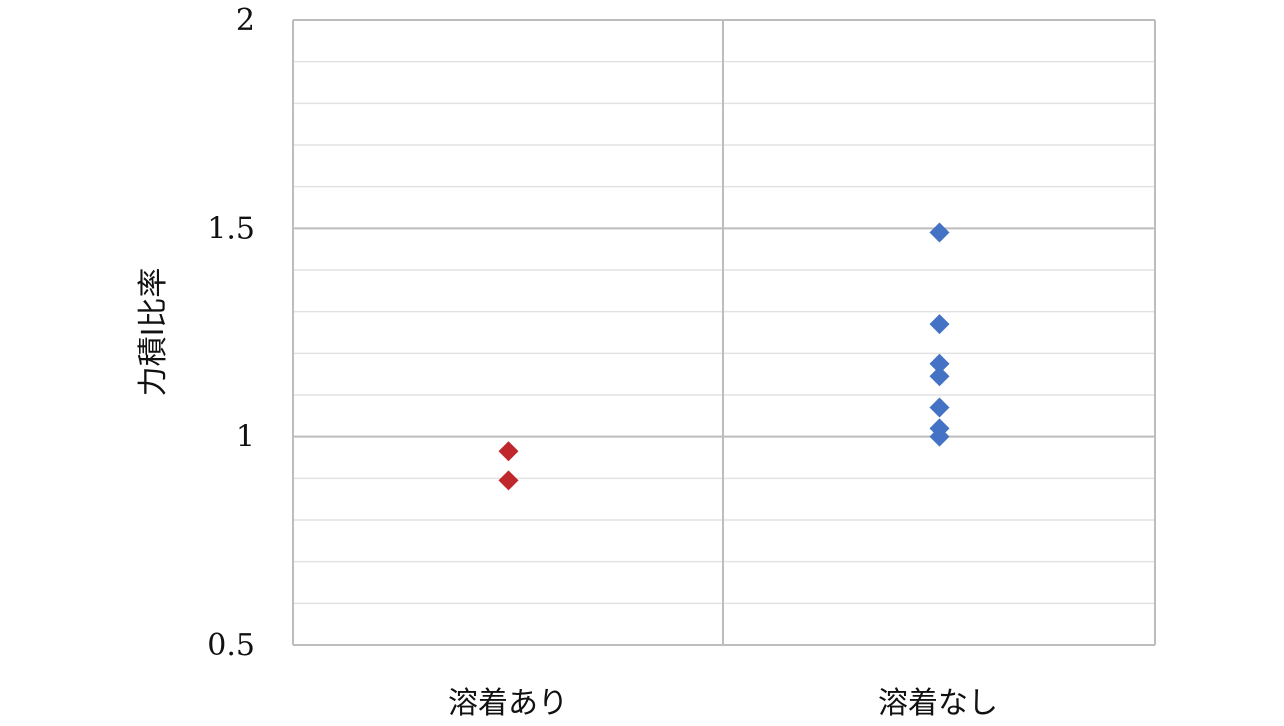 Image resolution: width=1284 pixels, height=726 pixels. What do you see at coordinates (153, 332) in the screenshot?
I see `y-axis-title: 力積I比率` at bounding box center [153, 332].